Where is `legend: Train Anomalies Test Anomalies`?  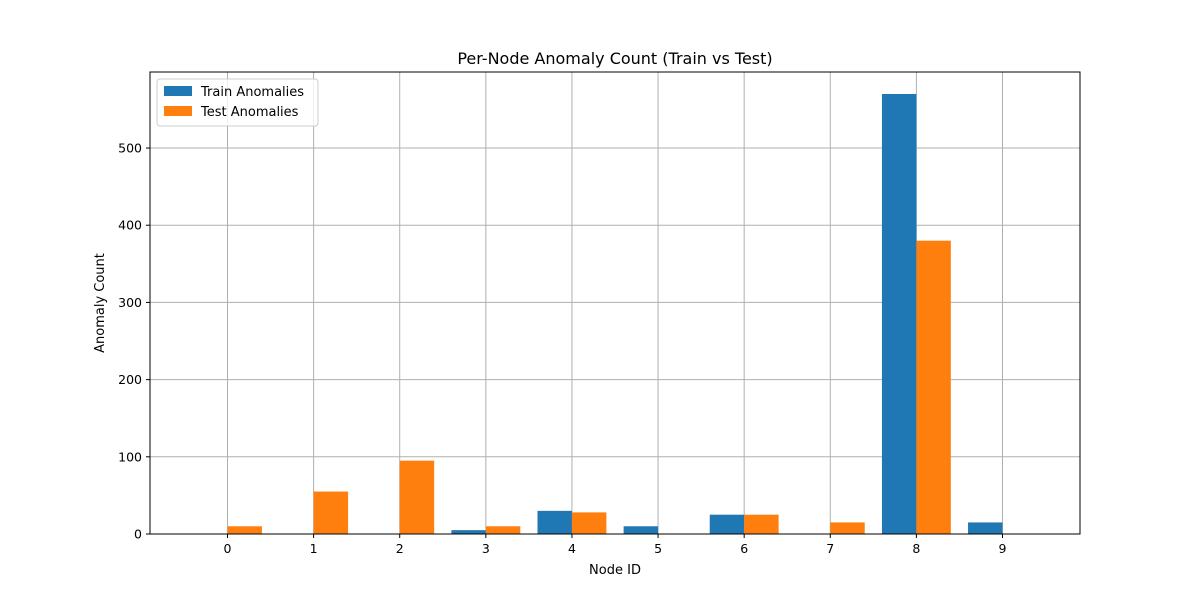
legend: Train Anomalies Test Anomalies is located at coordinates (237, 102).